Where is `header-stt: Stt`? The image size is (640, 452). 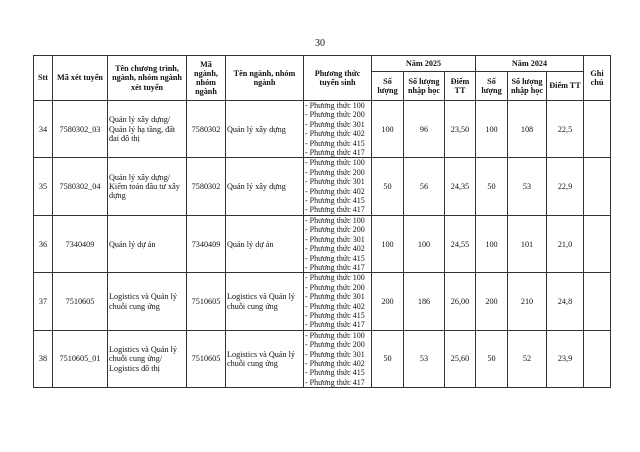 header-stt: Stt is located at coordinates (43, 78).